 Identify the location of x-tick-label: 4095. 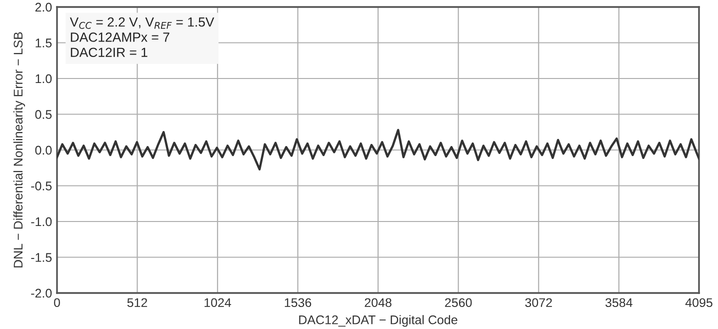
(698, 303).